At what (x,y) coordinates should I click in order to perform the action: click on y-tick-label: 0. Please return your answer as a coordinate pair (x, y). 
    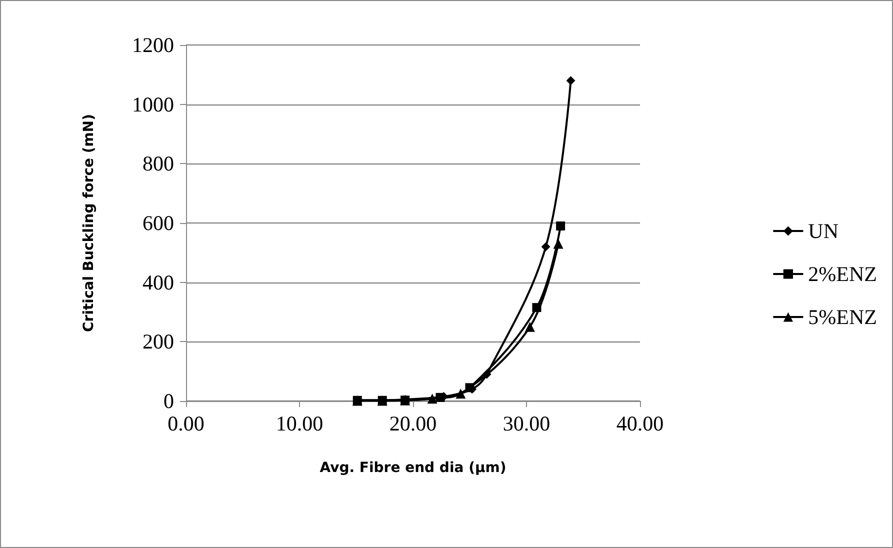
    Looking at the image, I should click on (169, 401).